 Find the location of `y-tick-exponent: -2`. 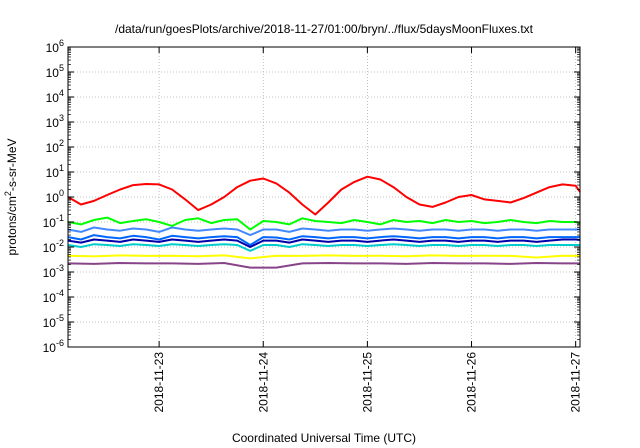

y-tick-exponent: -2 is located at coordinates (60, 243).